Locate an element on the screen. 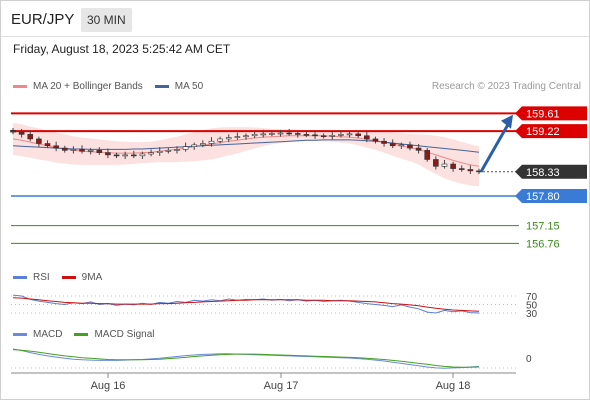  rsi-ma-swatch is located at coordinates (68, 277).